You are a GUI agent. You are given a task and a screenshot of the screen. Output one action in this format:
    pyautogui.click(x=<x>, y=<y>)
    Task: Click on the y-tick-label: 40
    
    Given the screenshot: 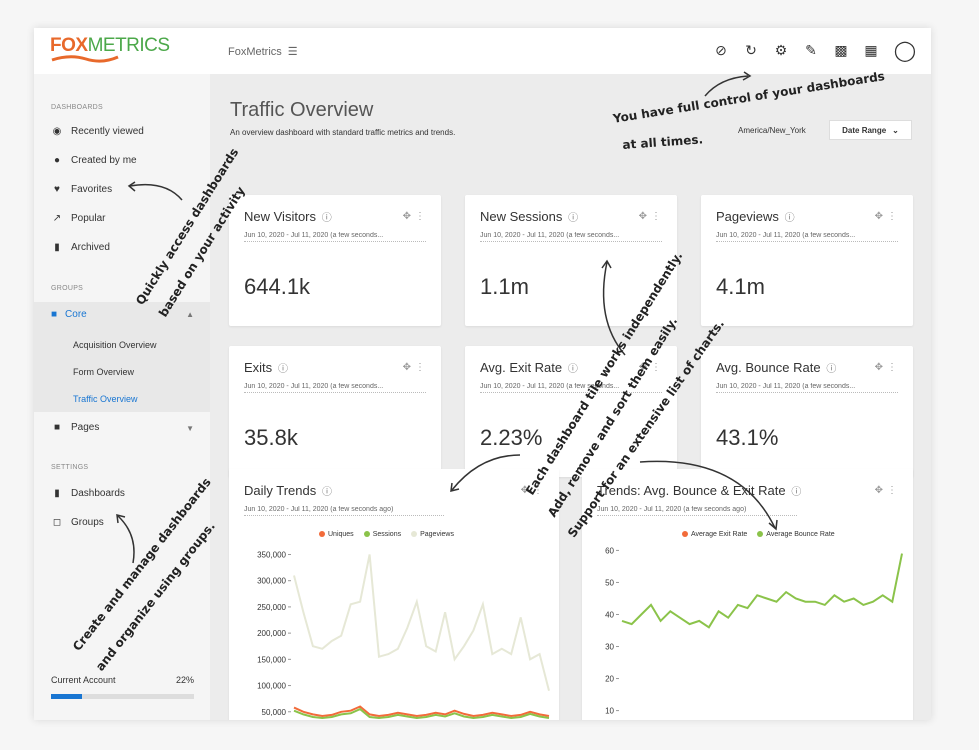 What is the action you would take?
    pyautogui.click(x=609, y=614)
    